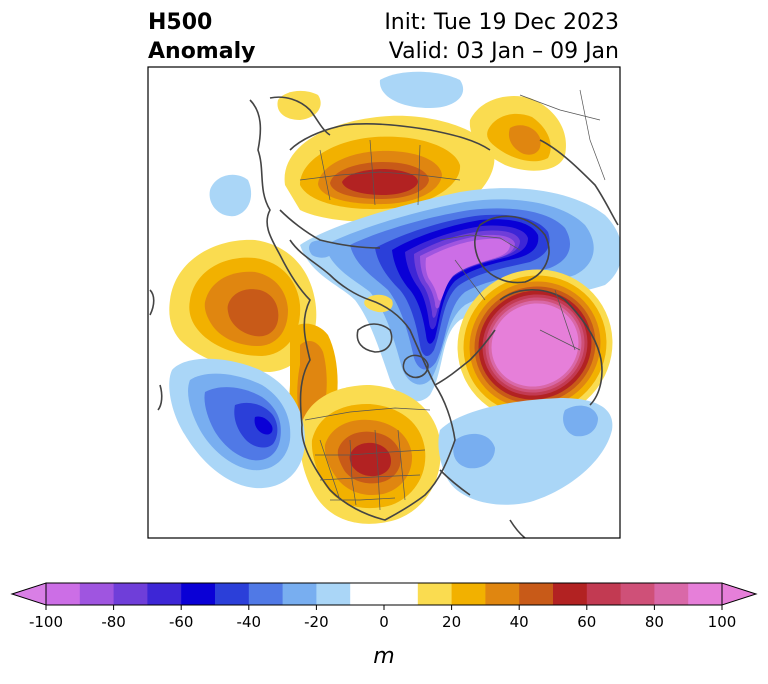 This screenshot has width=768, height=684. What do you see at coordinates (384, 656) in the screenshot?
I see `colorbar-units: m` at bounding box center [384, 656].